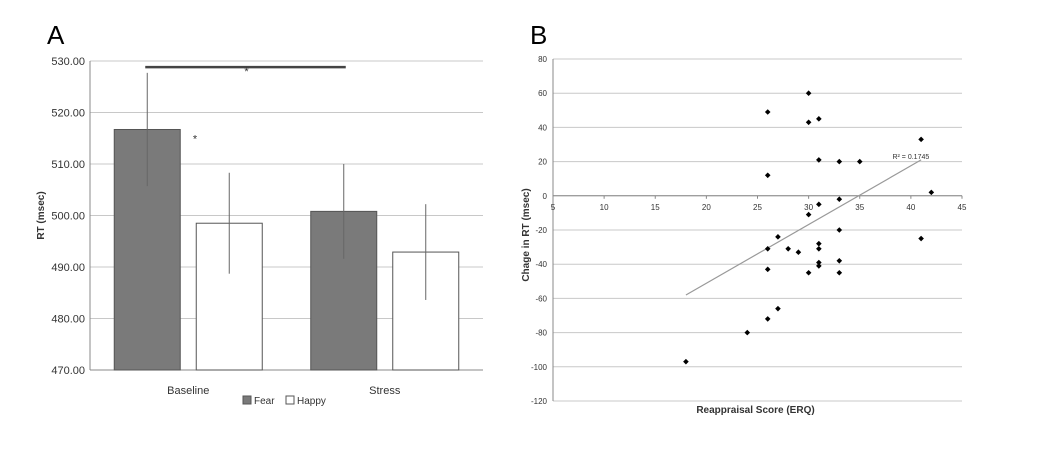  What do you see at coordinates (264, 401) in the screenshot?
I see `legend-label: Fear` at bounding box center [264, 401].